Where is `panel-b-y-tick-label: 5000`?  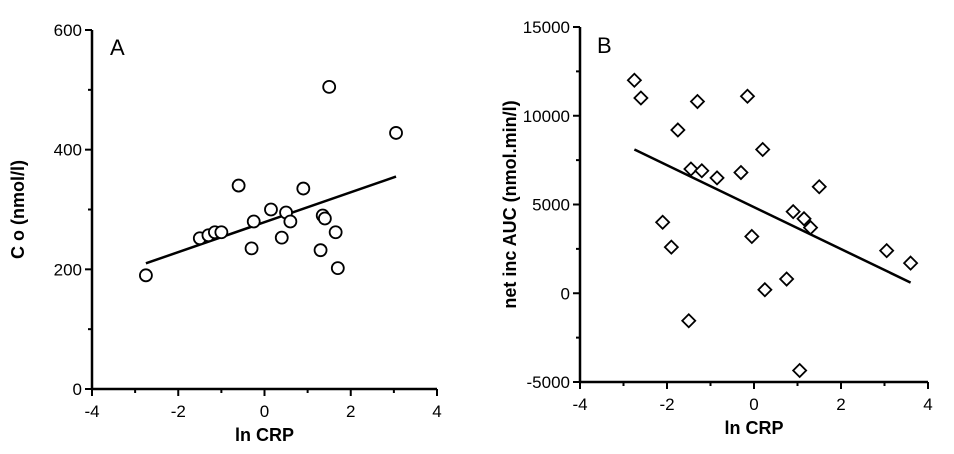
panel-b-y-tick-label: 5000 is located at coordinates (551, 205).